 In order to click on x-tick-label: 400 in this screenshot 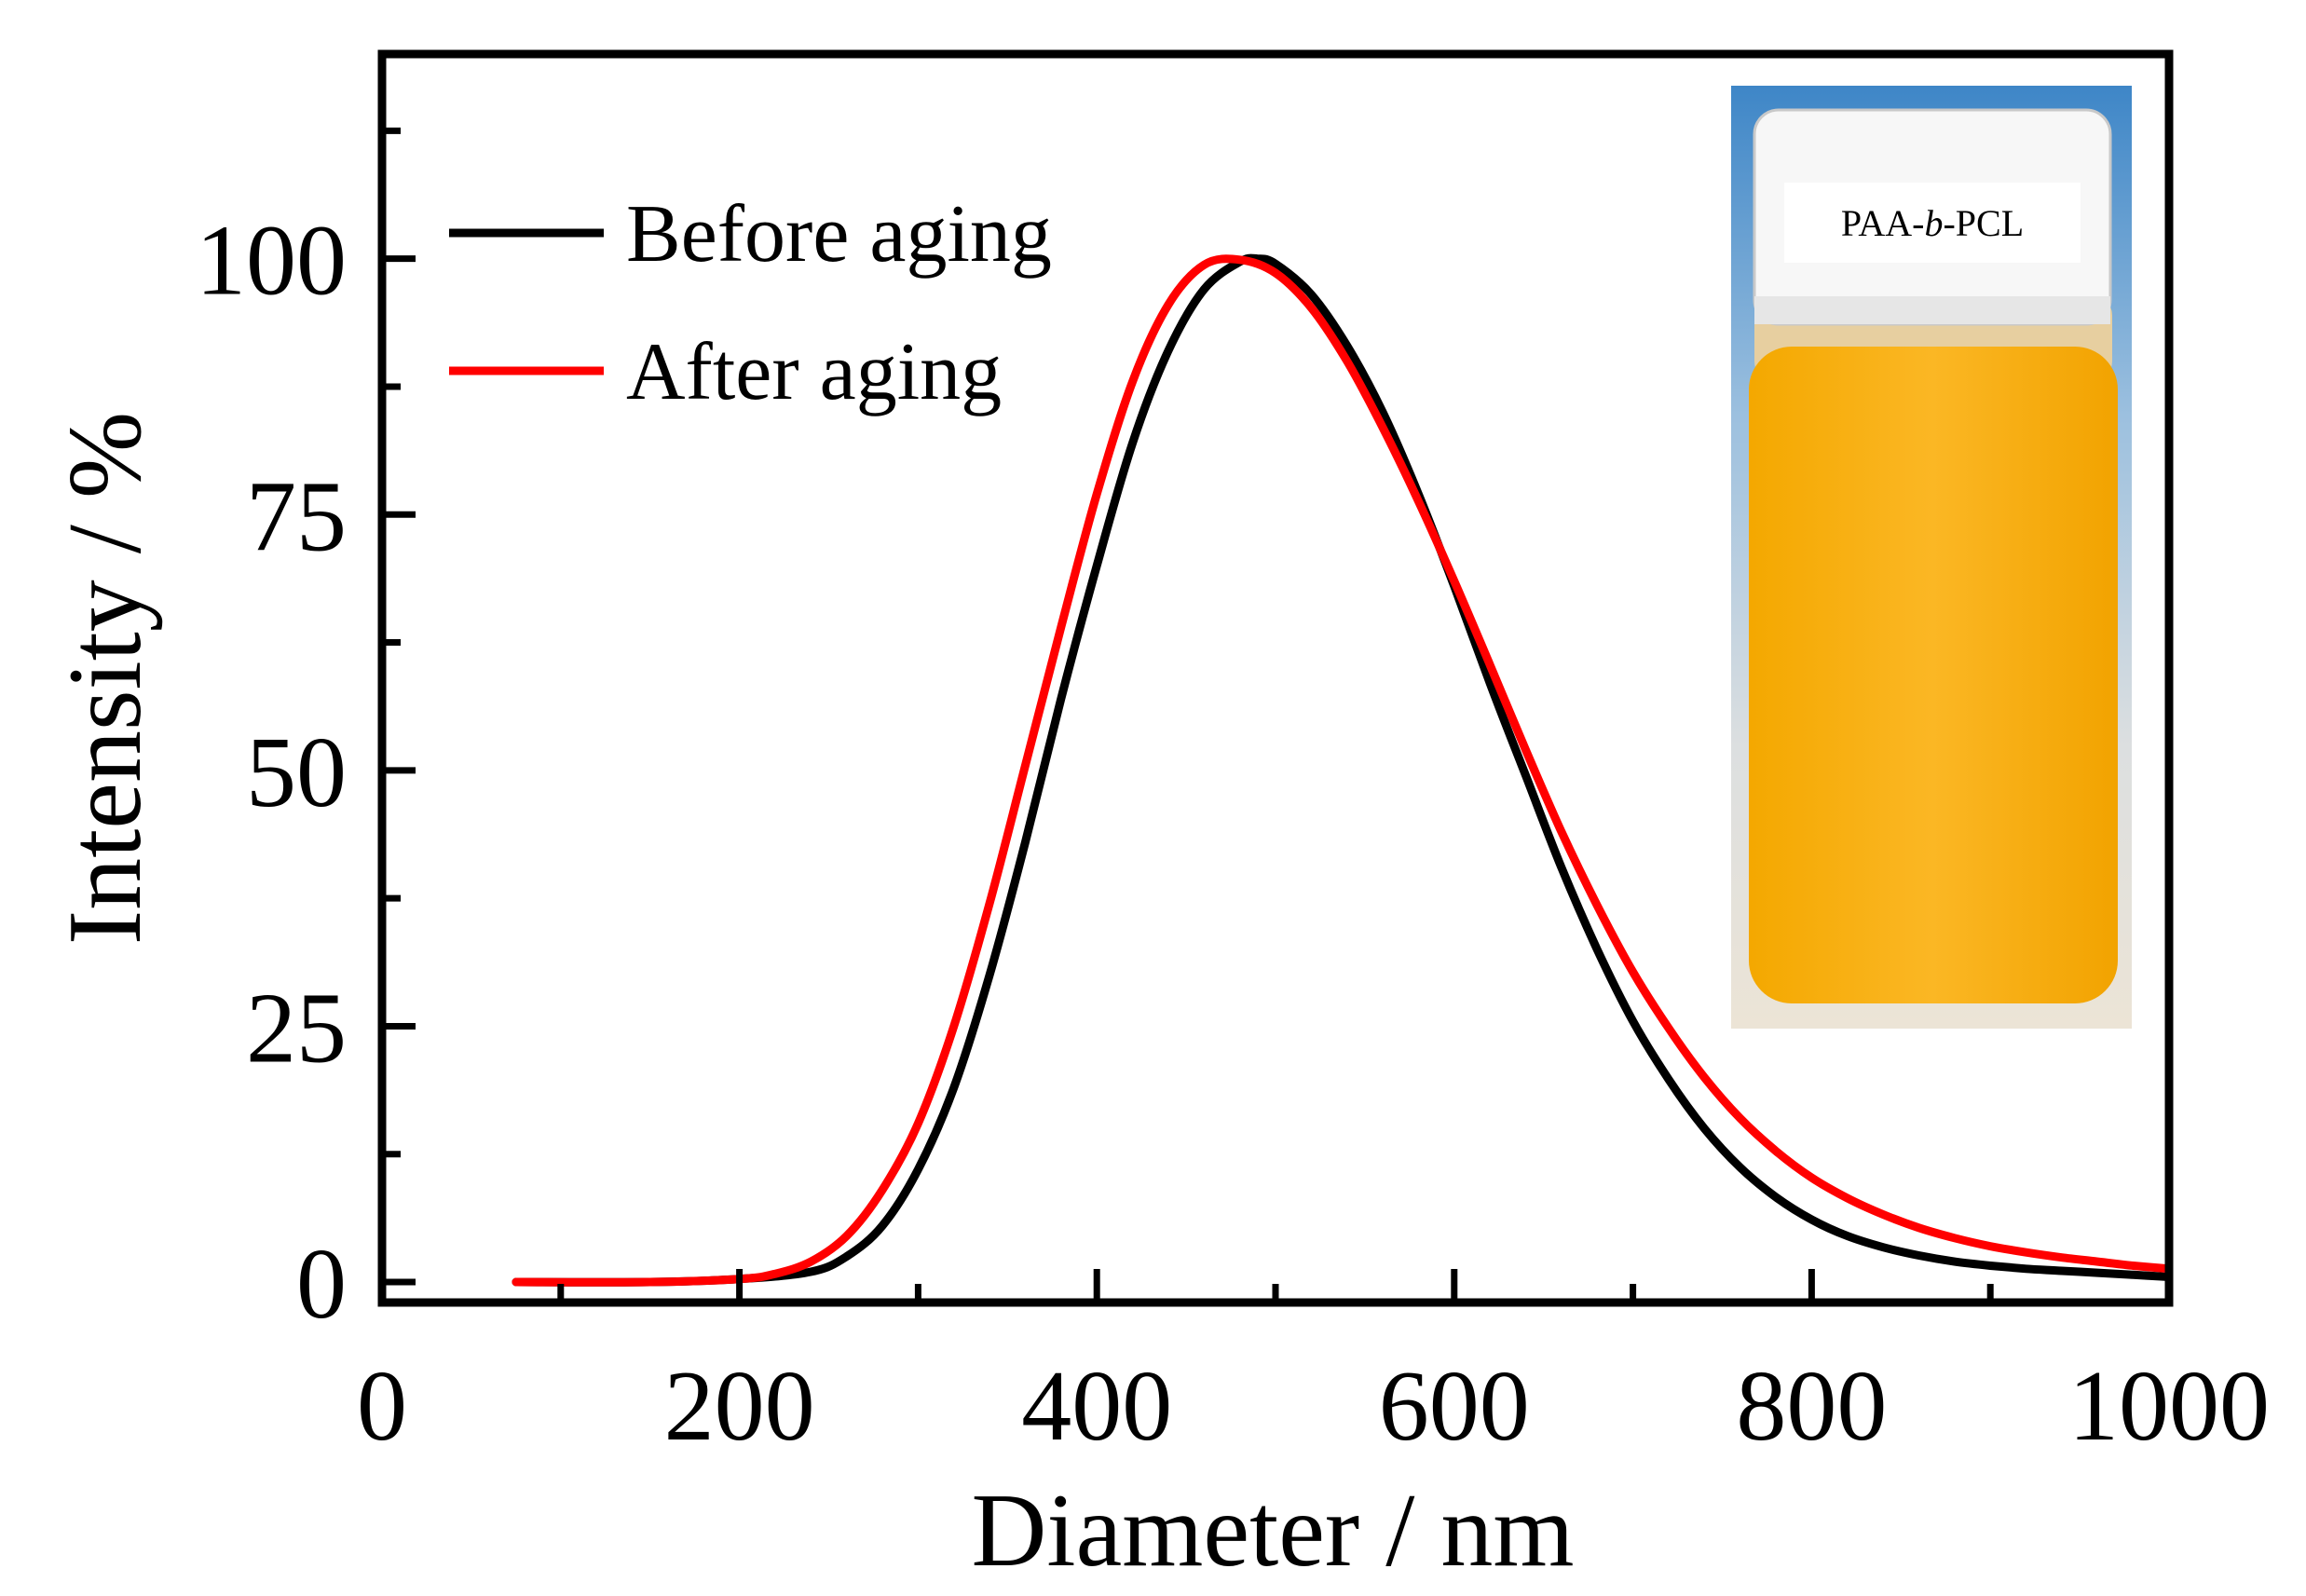, I will do `click(1096, 1406)`.